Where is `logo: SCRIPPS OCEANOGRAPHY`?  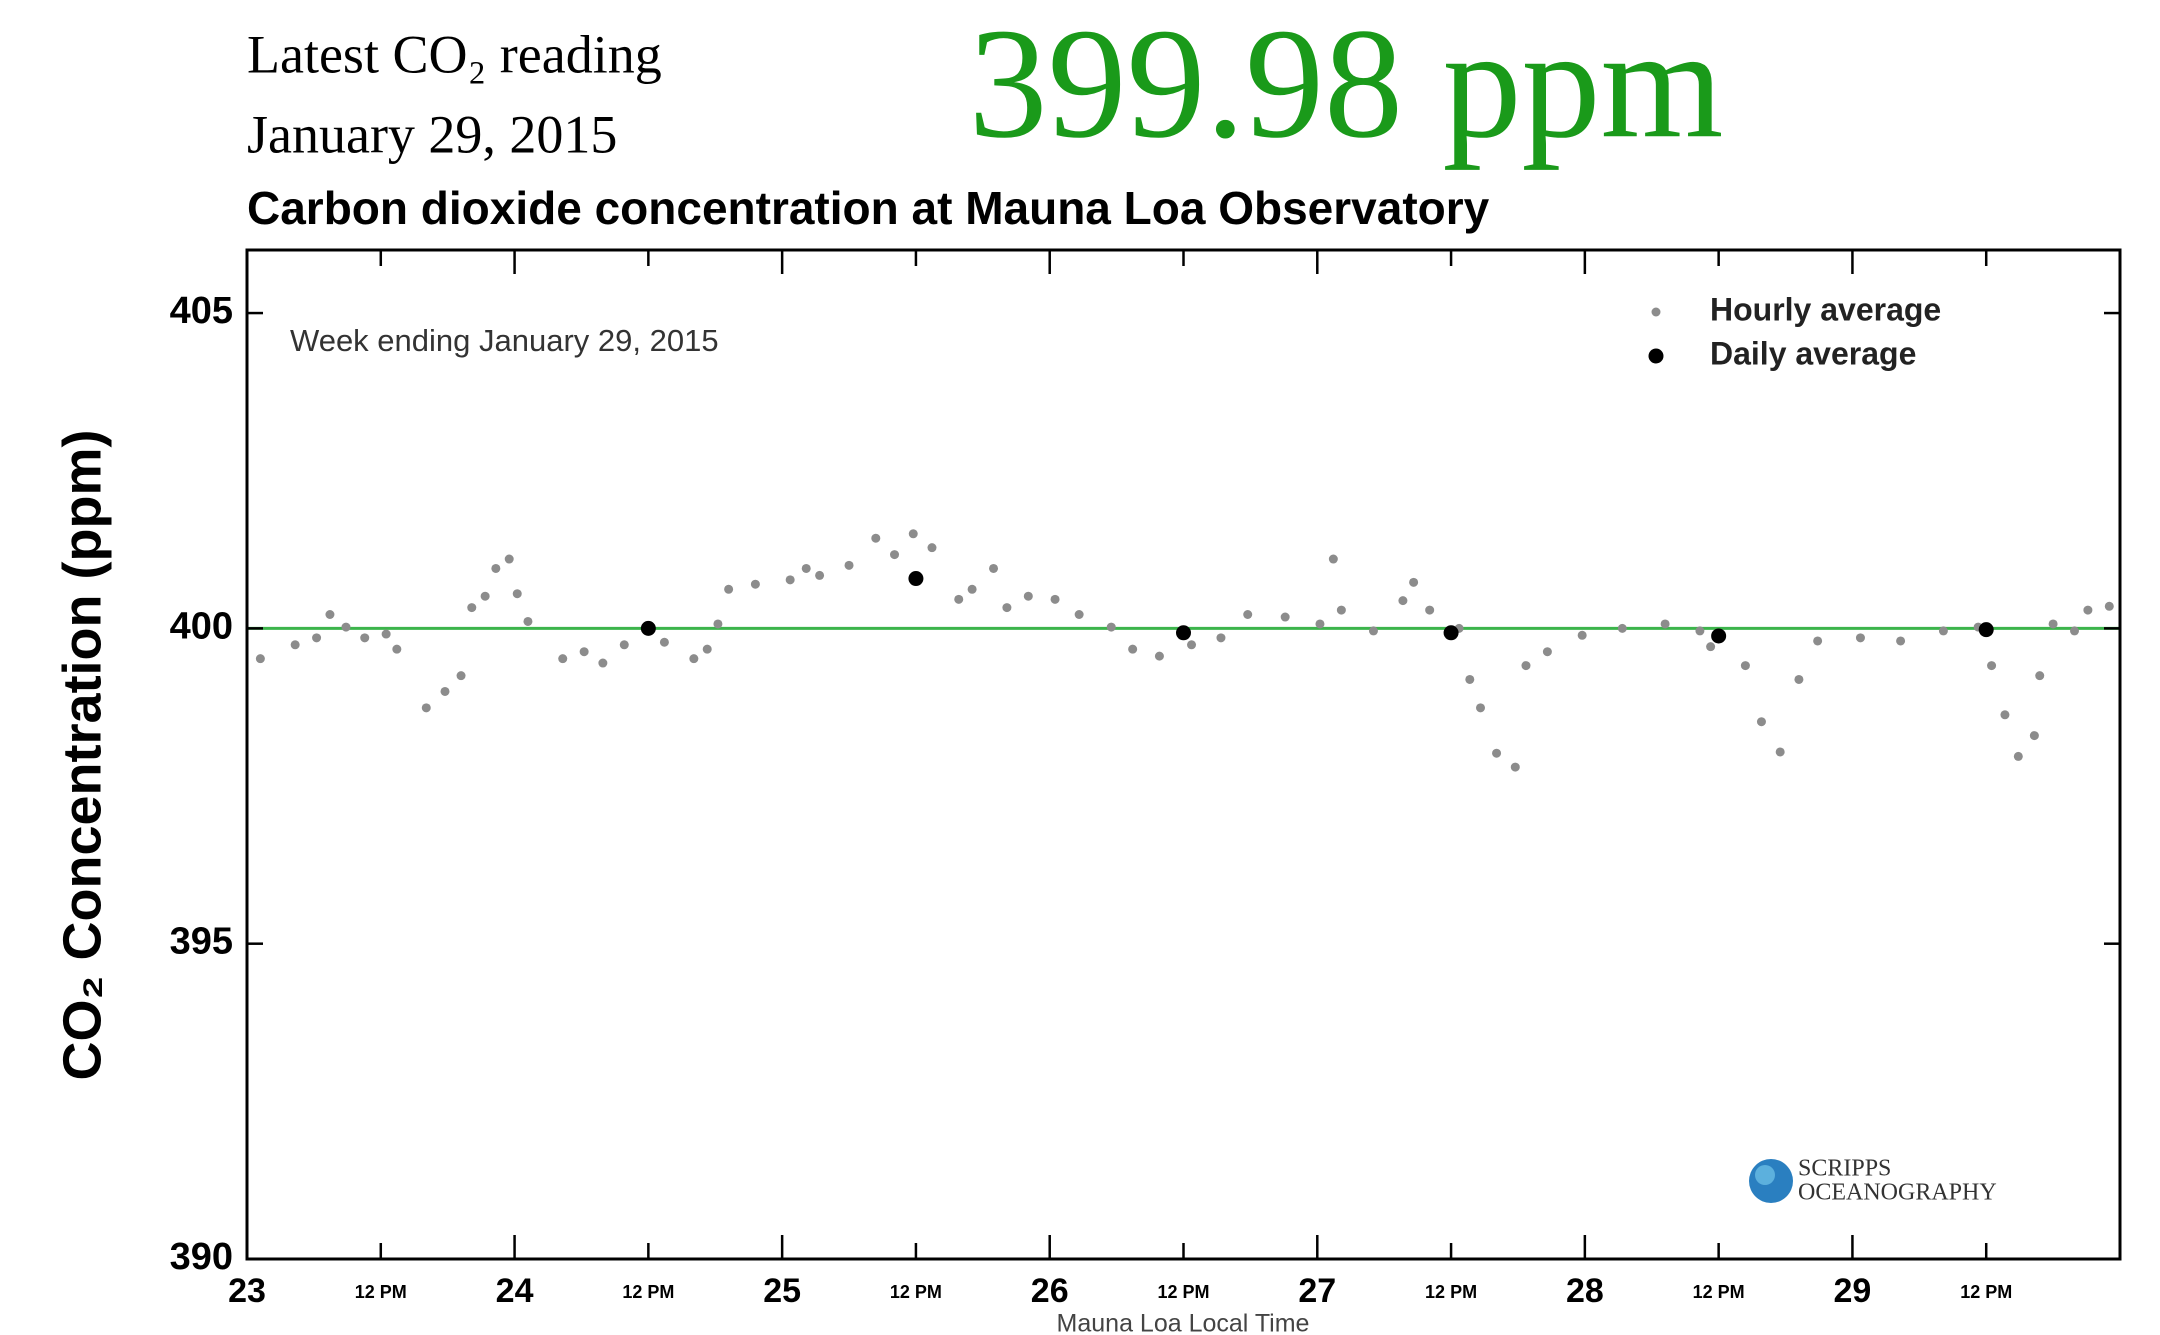 logo: SCRIPPS OCEANOGRAPHY is located at coordinates (1873, 1181).